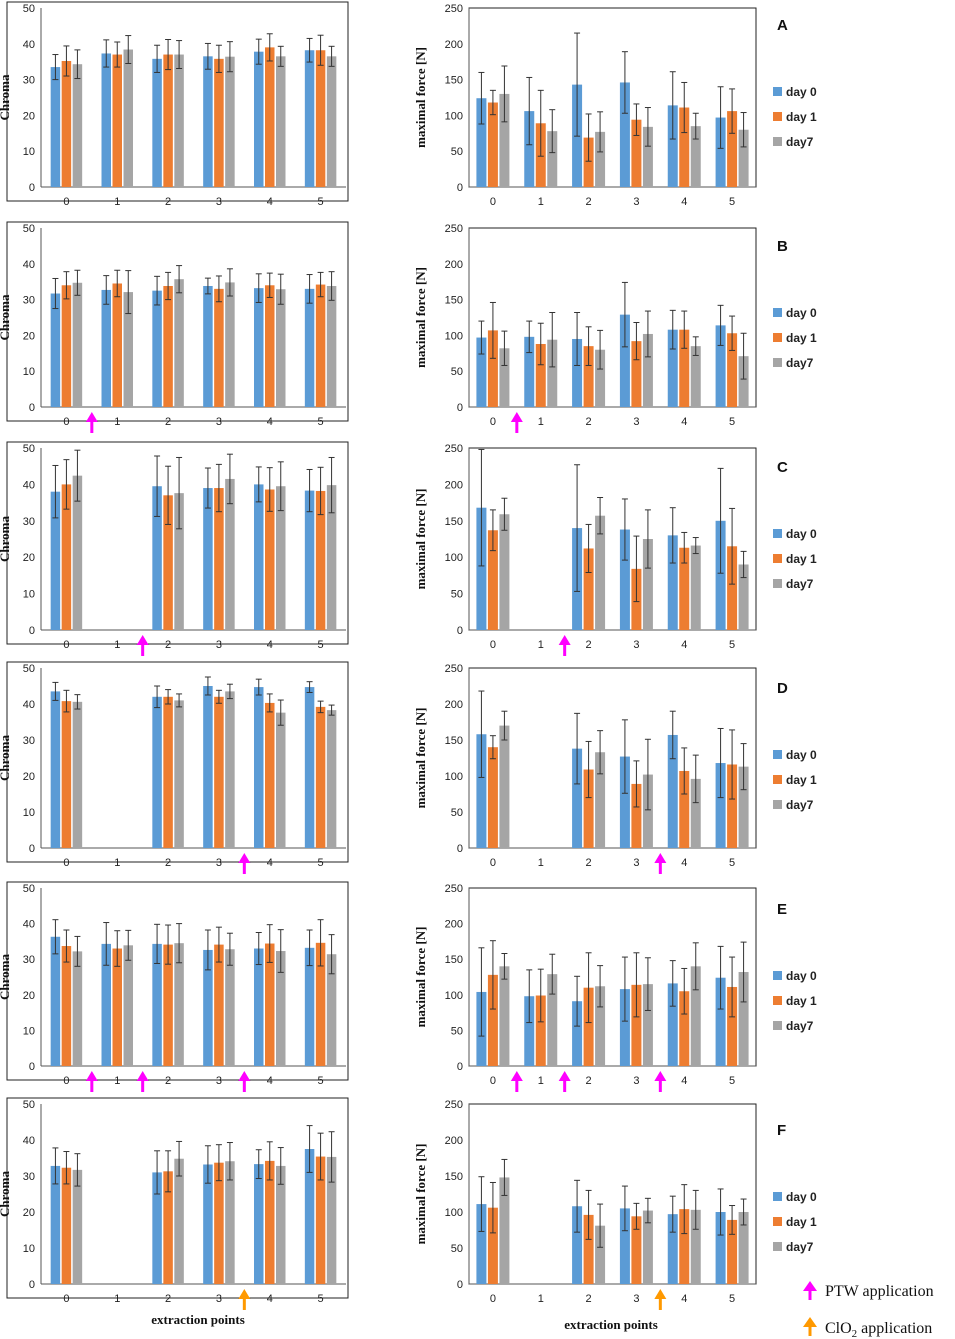  Describe the element at coordinates (868, 1310) in the screenshot. I see `arrow-key: PTW application ClO2 application` at that location.